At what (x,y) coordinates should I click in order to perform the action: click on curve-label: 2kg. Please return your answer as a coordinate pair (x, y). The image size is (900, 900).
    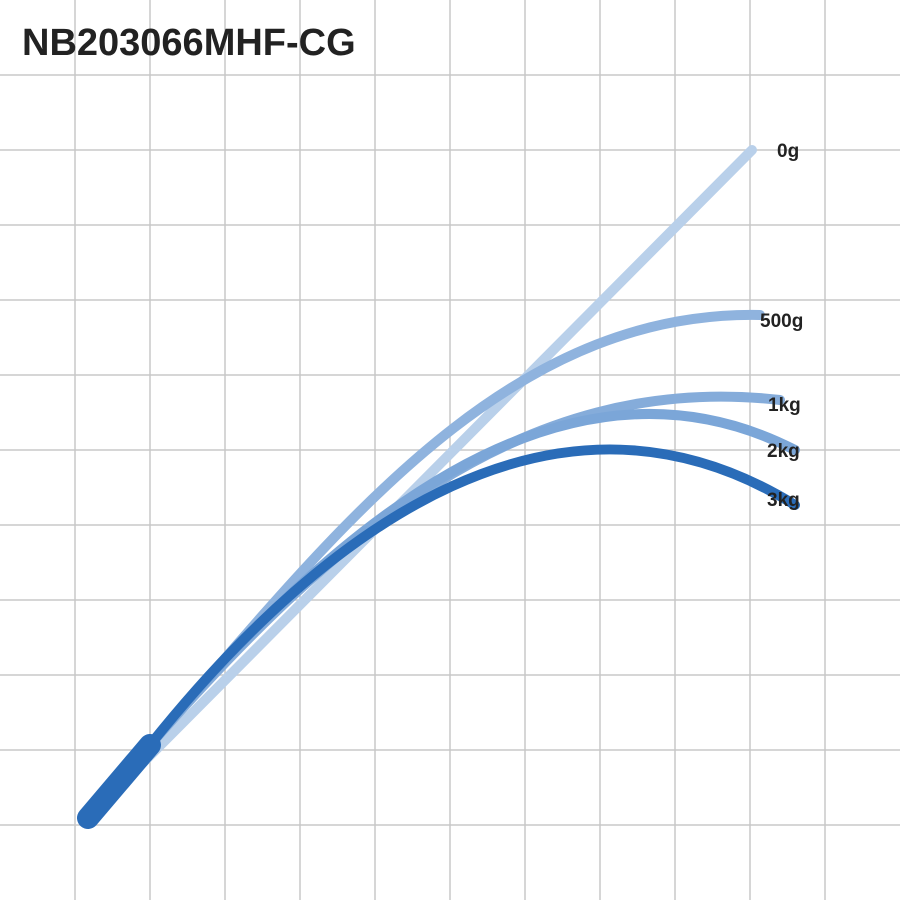
    Looking at the image, I should click on (783, 451).